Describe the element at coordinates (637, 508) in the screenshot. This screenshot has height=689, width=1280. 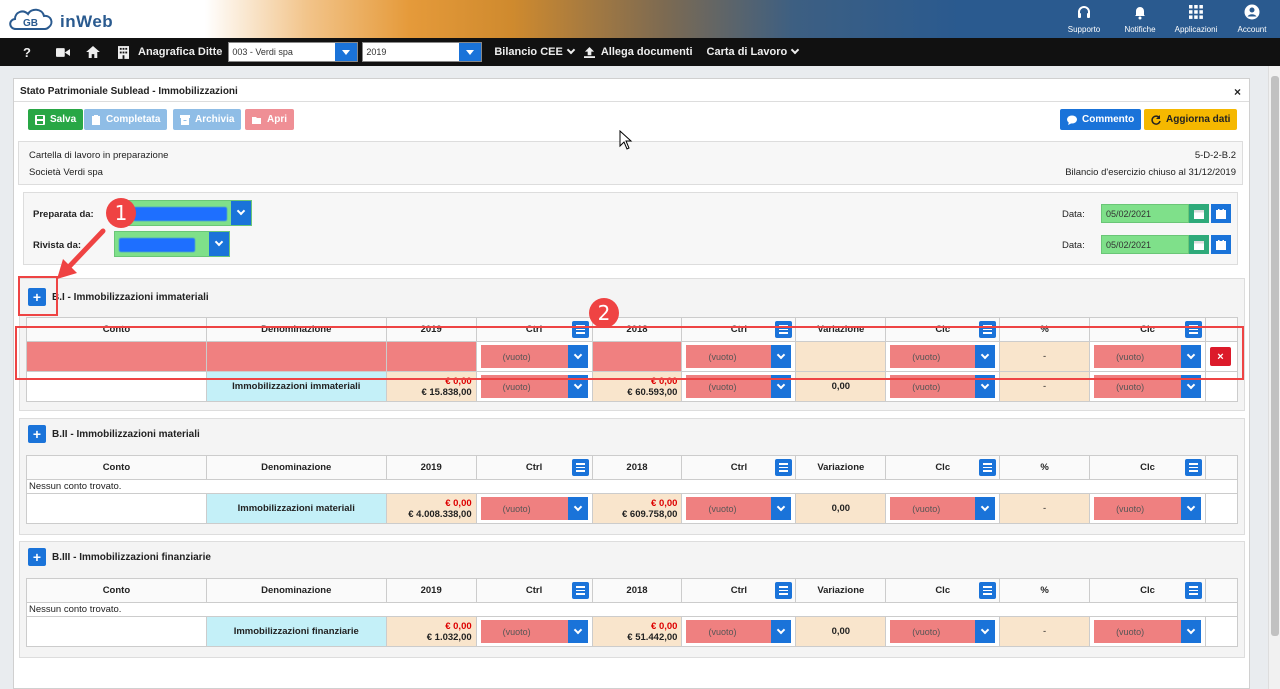
I see `total-2018-cell: € 0,00 € 609.758,00` at that location.